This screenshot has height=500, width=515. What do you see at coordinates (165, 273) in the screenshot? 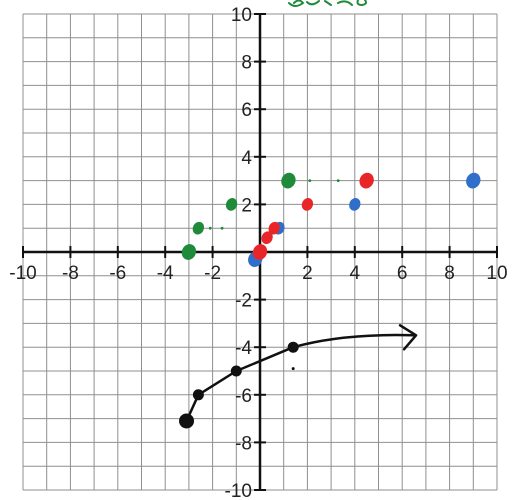
I see `x-tick-label: -4` at bounding box center [165, 273].